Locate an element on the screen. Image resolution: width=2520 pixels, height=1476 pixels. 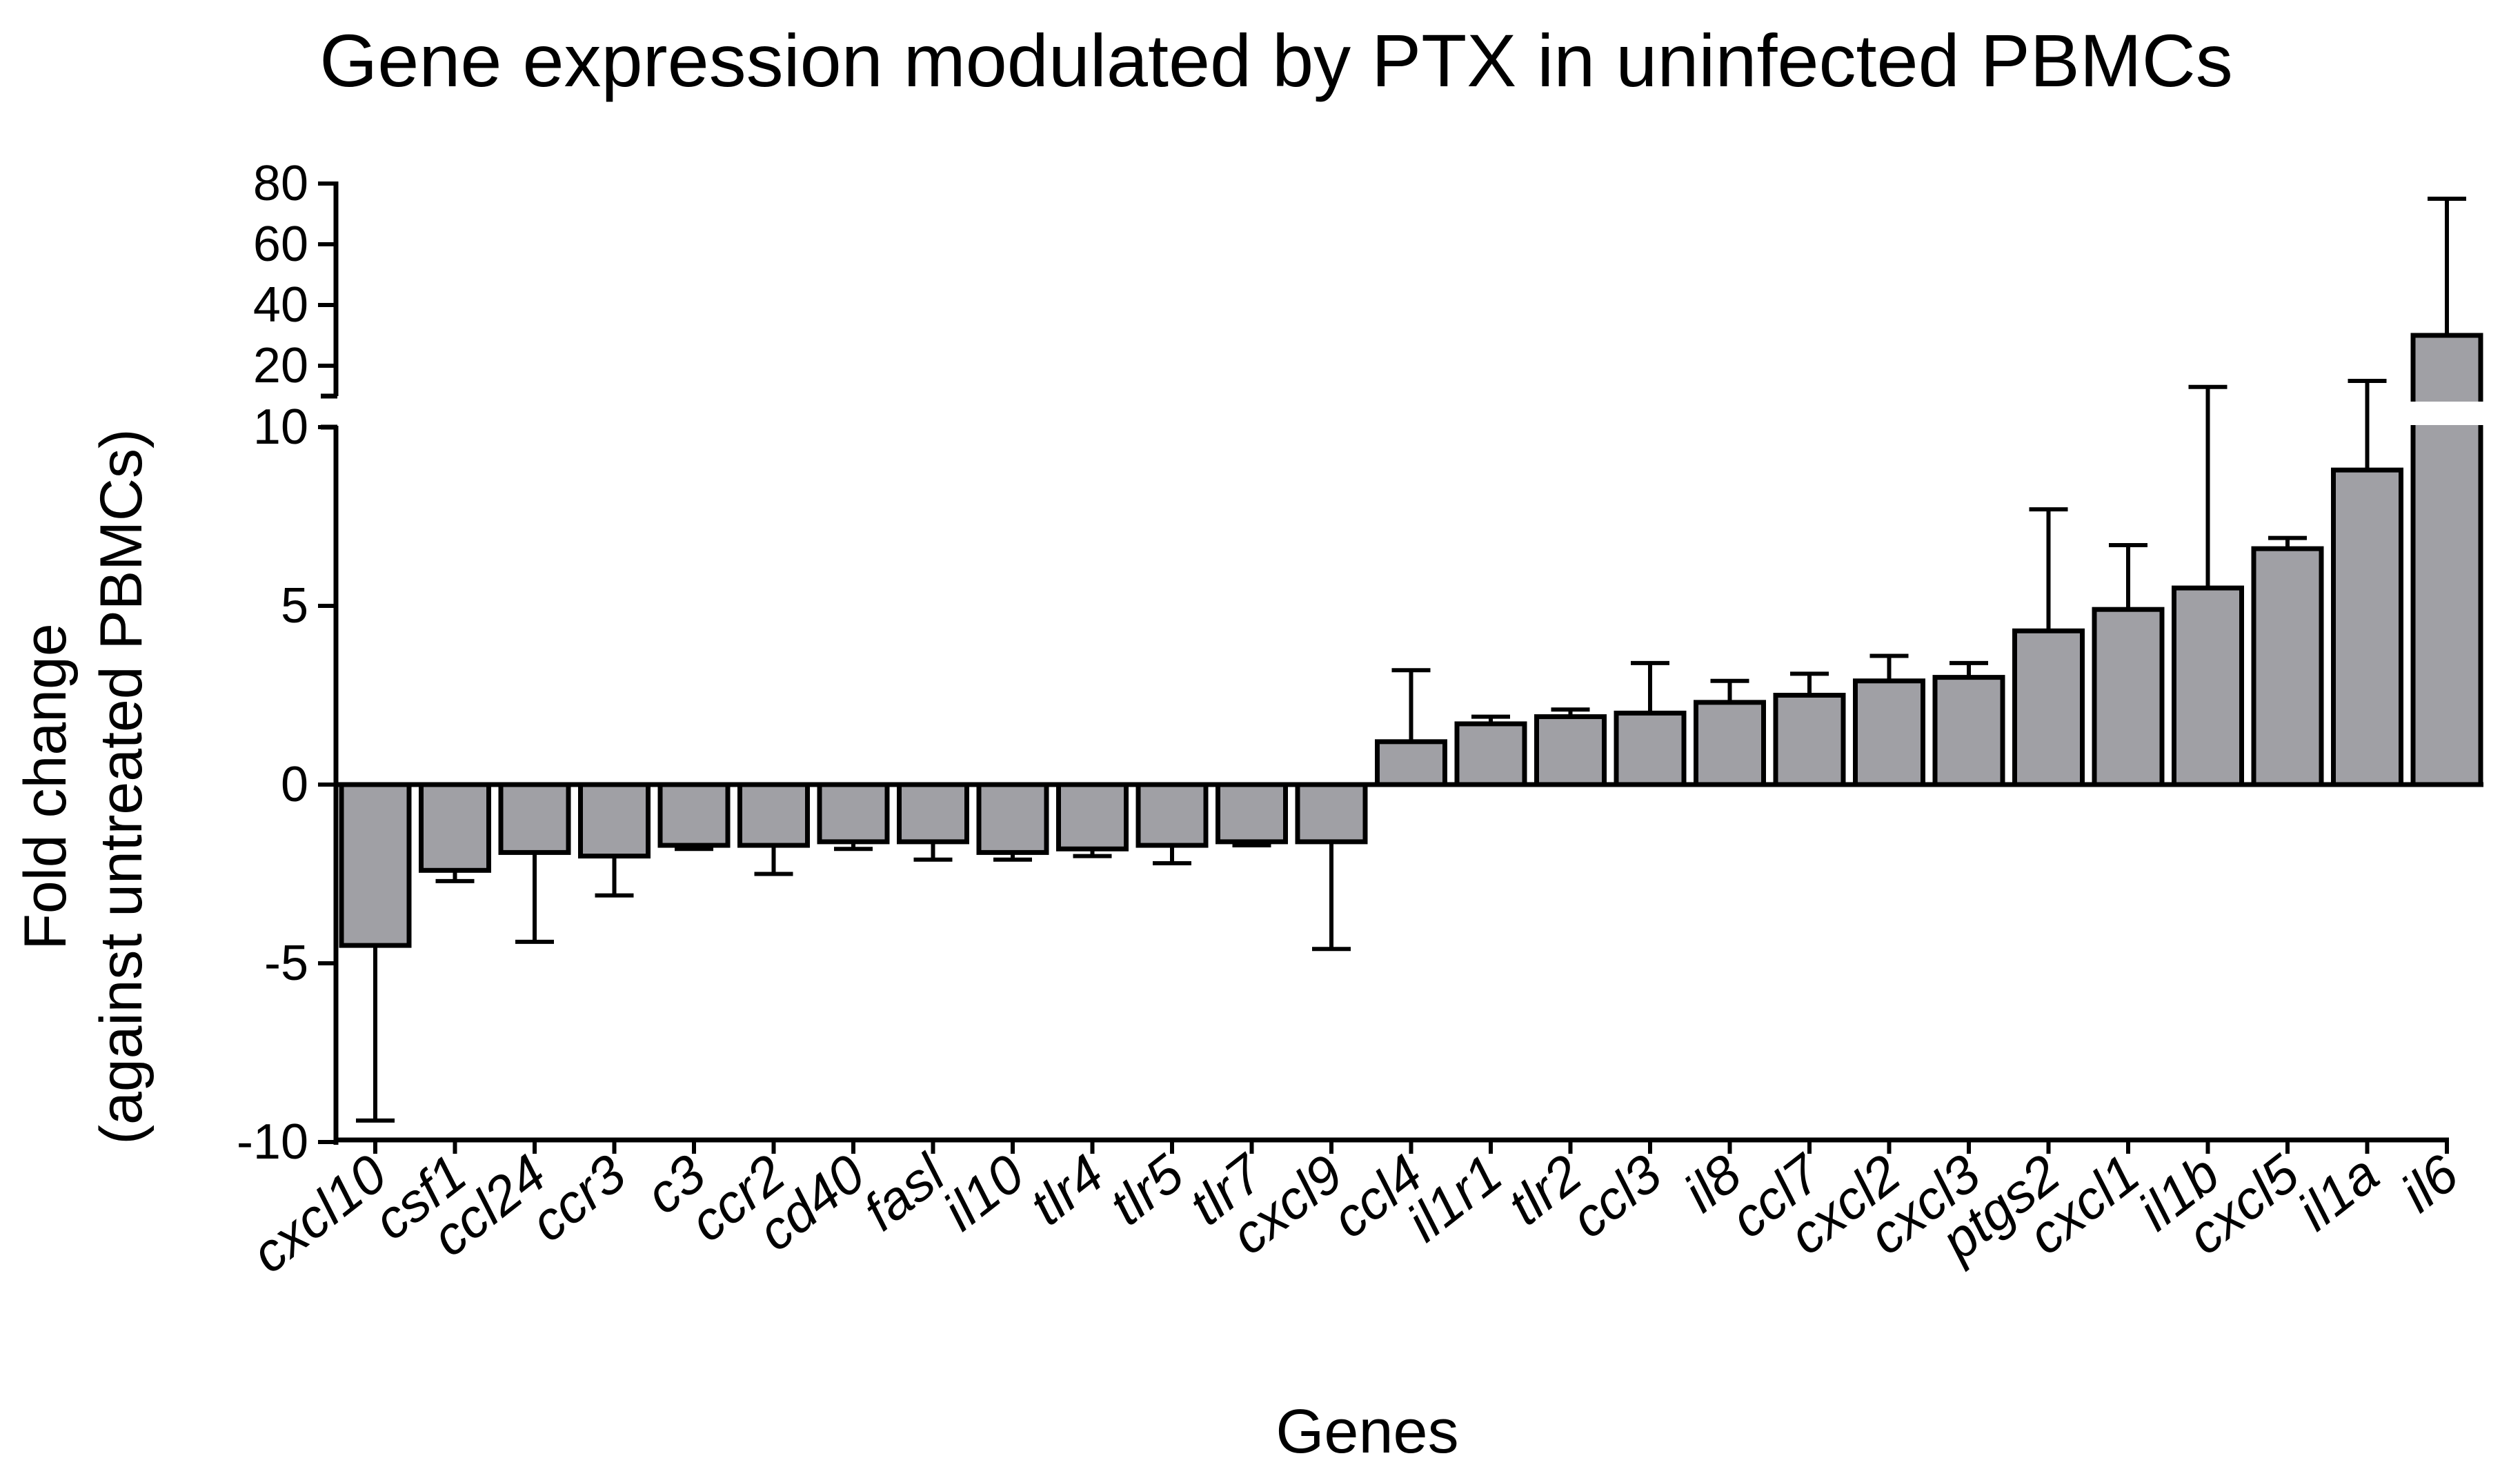
bar-cxcl9 is located at coordinates (1331, 813).